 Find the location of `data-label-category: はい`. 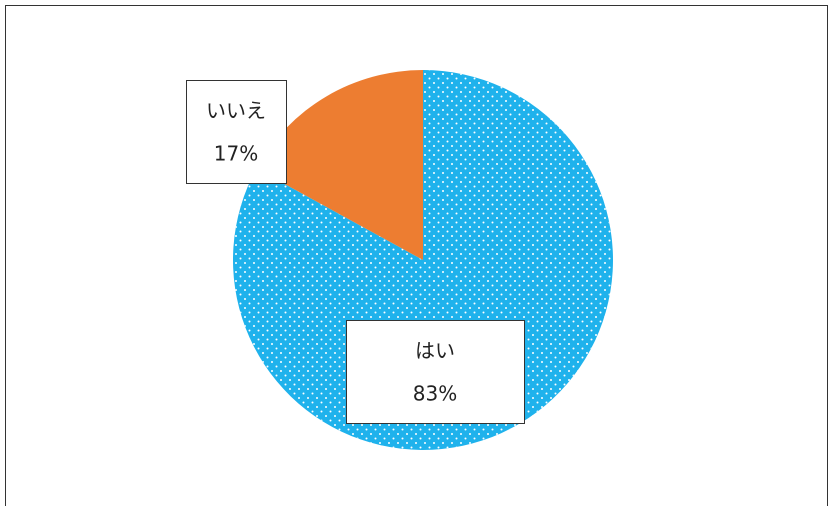

data-label-category: はい is located at coordinates (435, 351).